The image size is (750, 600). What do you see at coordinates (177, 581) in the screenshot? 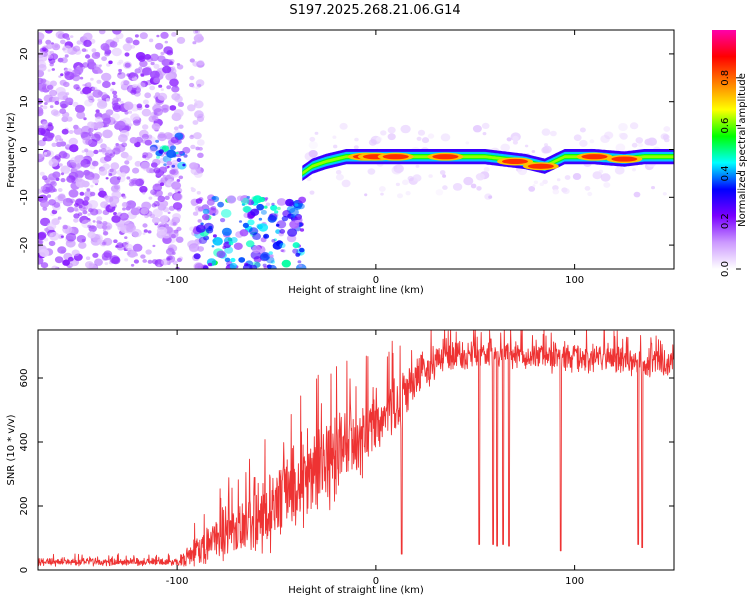
I see `snr-xtick-label: -100` at bounding box center [177, 581].